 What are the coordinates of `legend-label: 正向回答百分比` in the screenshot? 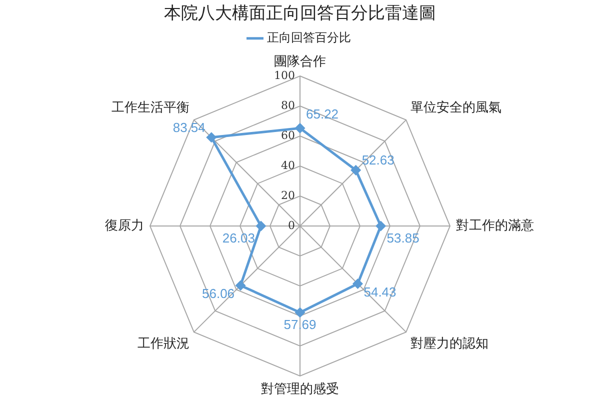 It's located at (309, 37).